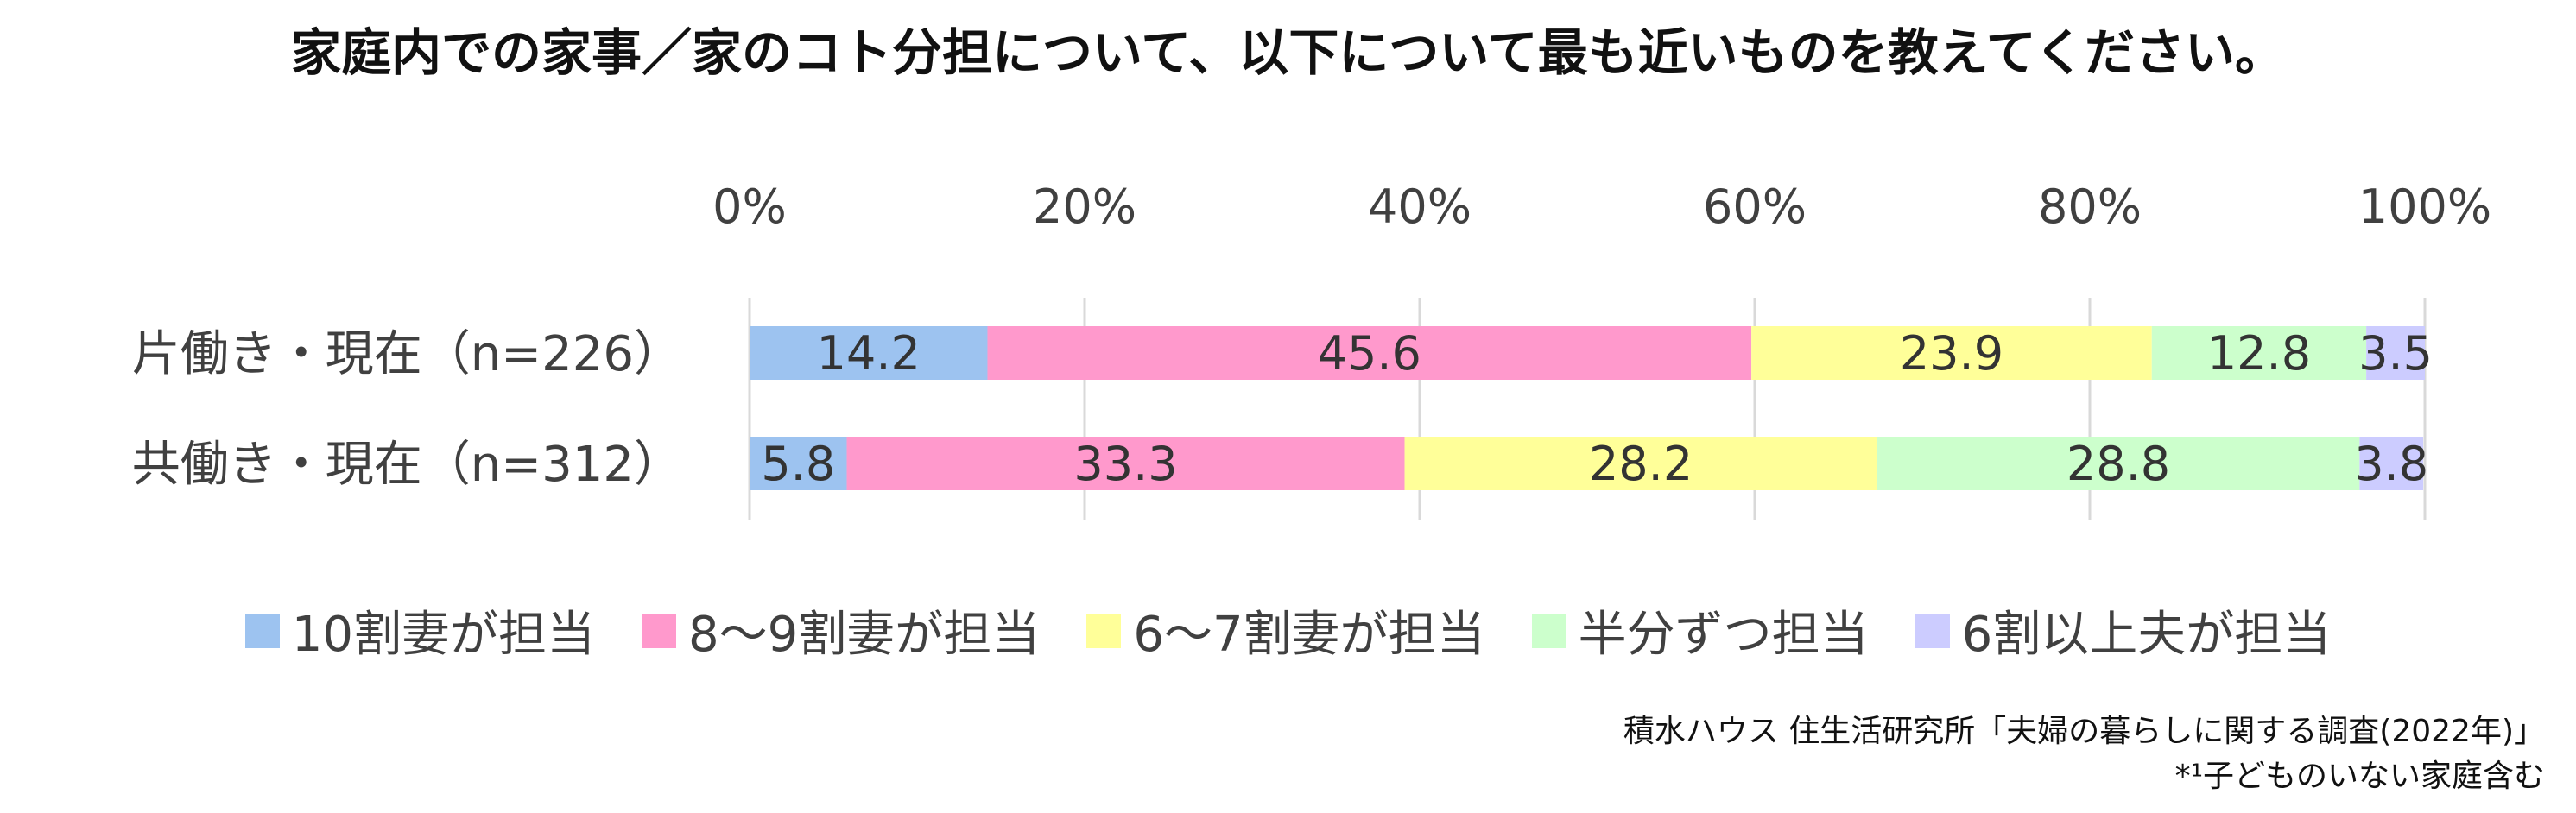 Image resolution: width=2576 pixels, height=813 pixels. I want to click on data-label: 23.9, so click(1951, 354).